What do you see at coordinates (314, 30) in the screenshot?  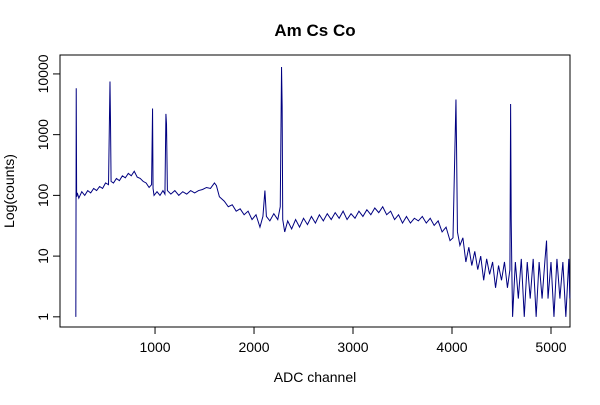 I see `chart-title: Am Cs Co` at bounding box center [314, 30].